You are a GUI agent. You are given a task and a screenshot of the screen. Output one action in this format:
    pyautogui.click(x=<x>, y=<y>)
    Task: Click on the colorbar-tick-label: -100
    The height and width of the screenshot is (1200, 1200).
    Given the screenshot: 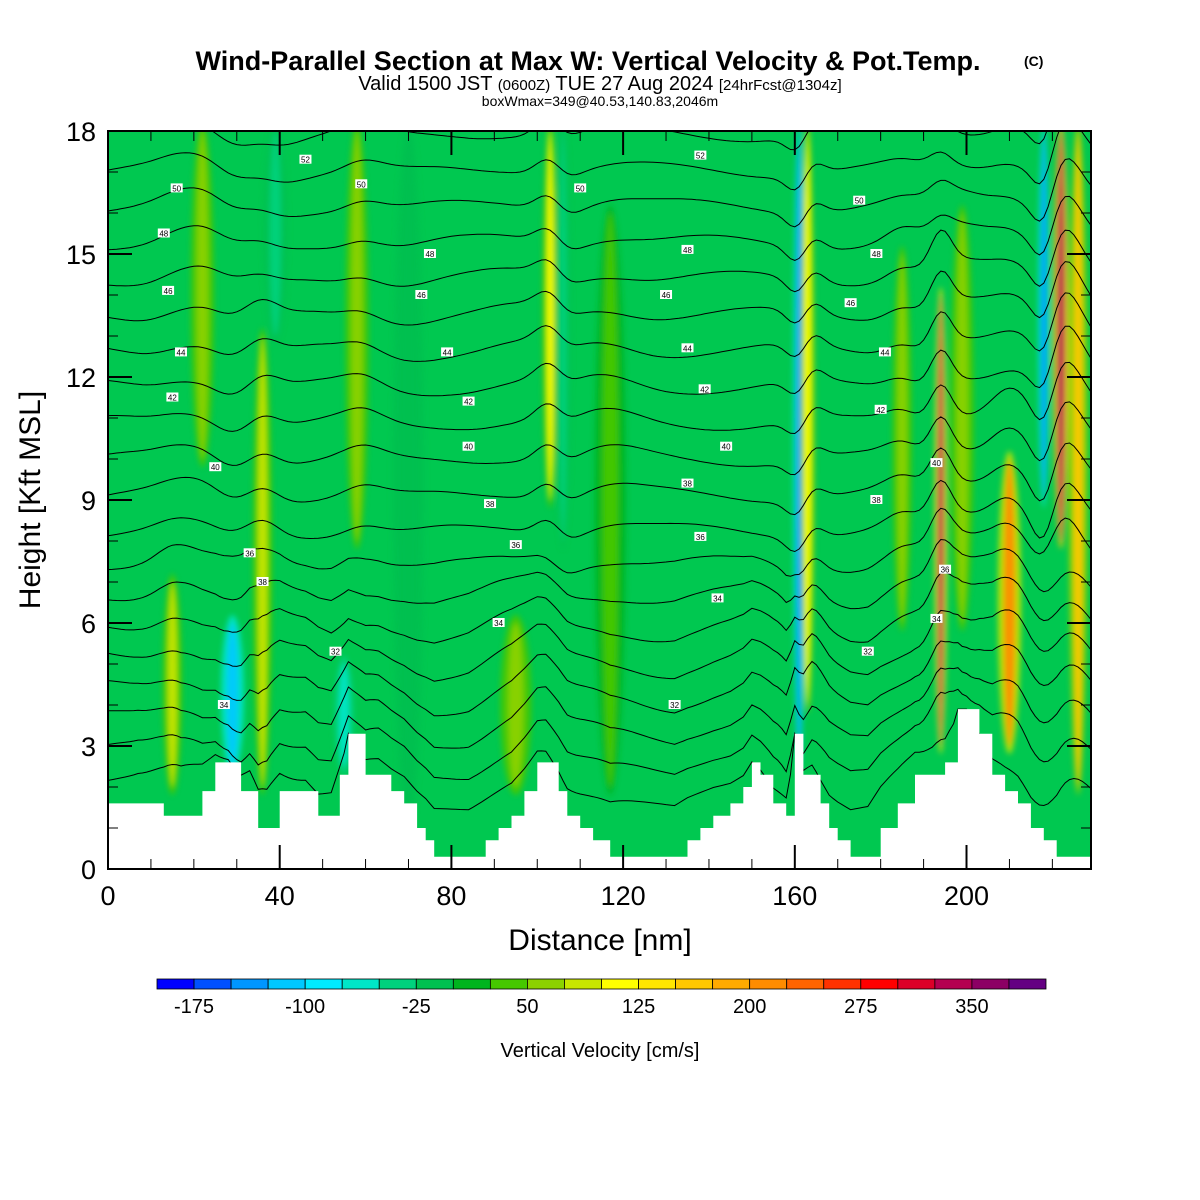 What is the action you would take?
    pyautogui.click(x=305, y=1007)
    